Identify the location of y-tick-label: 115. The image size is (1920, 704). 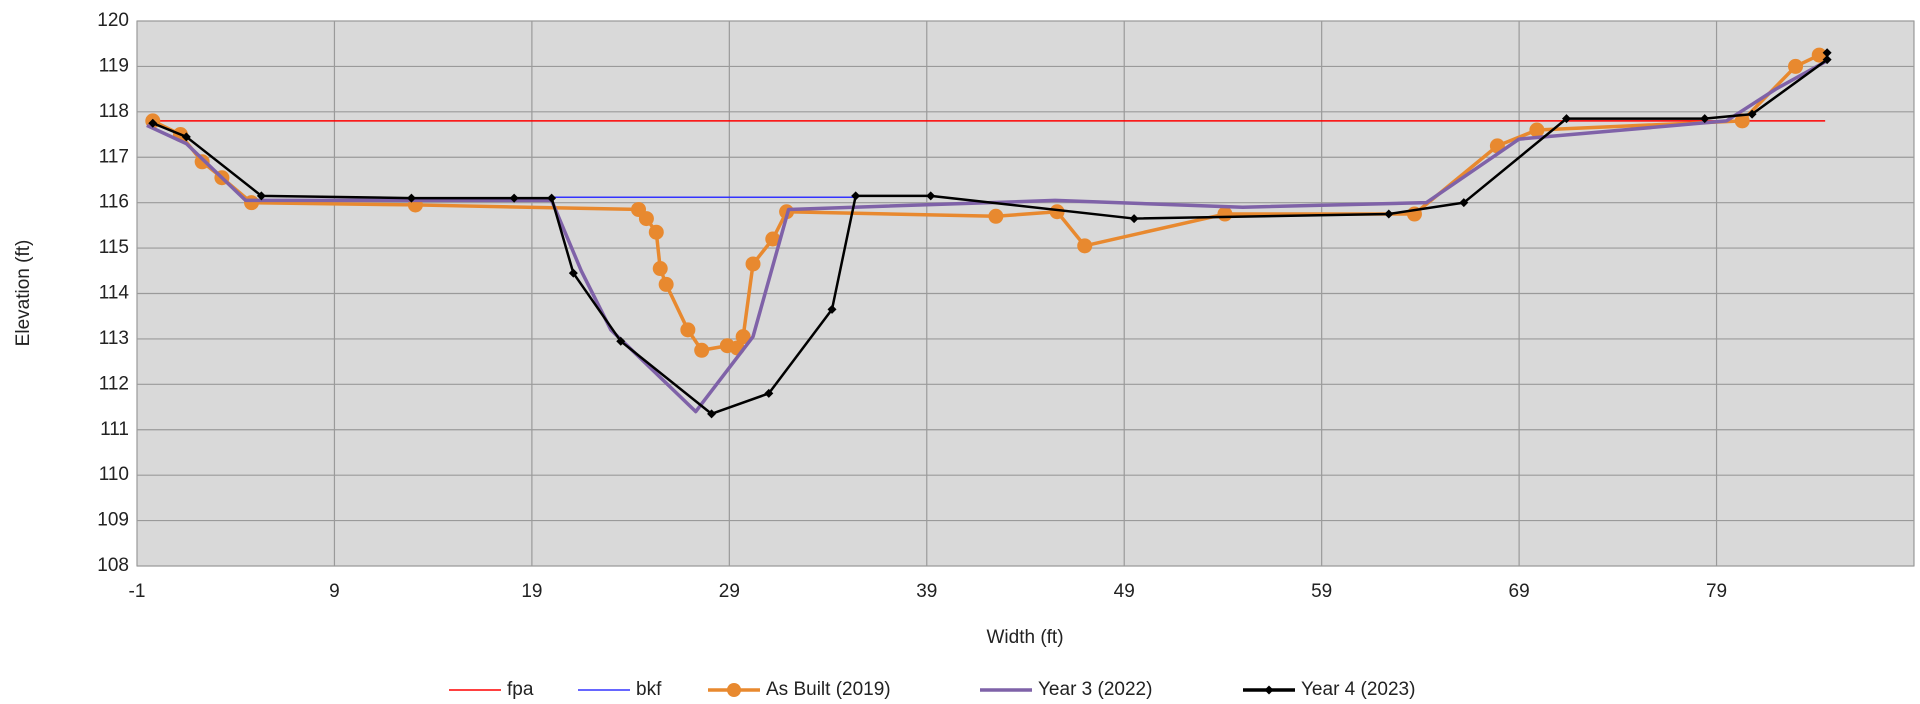
(114, 247).